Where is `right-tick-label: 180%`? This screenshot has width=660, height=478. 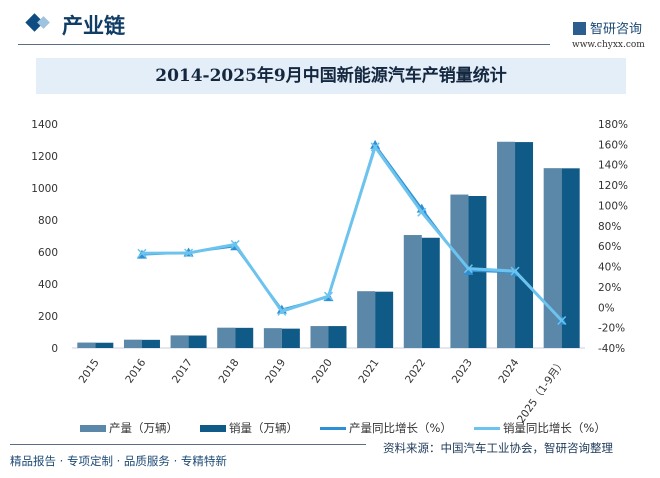 right-tick-label: 180% is located at coordinates (613, 125).